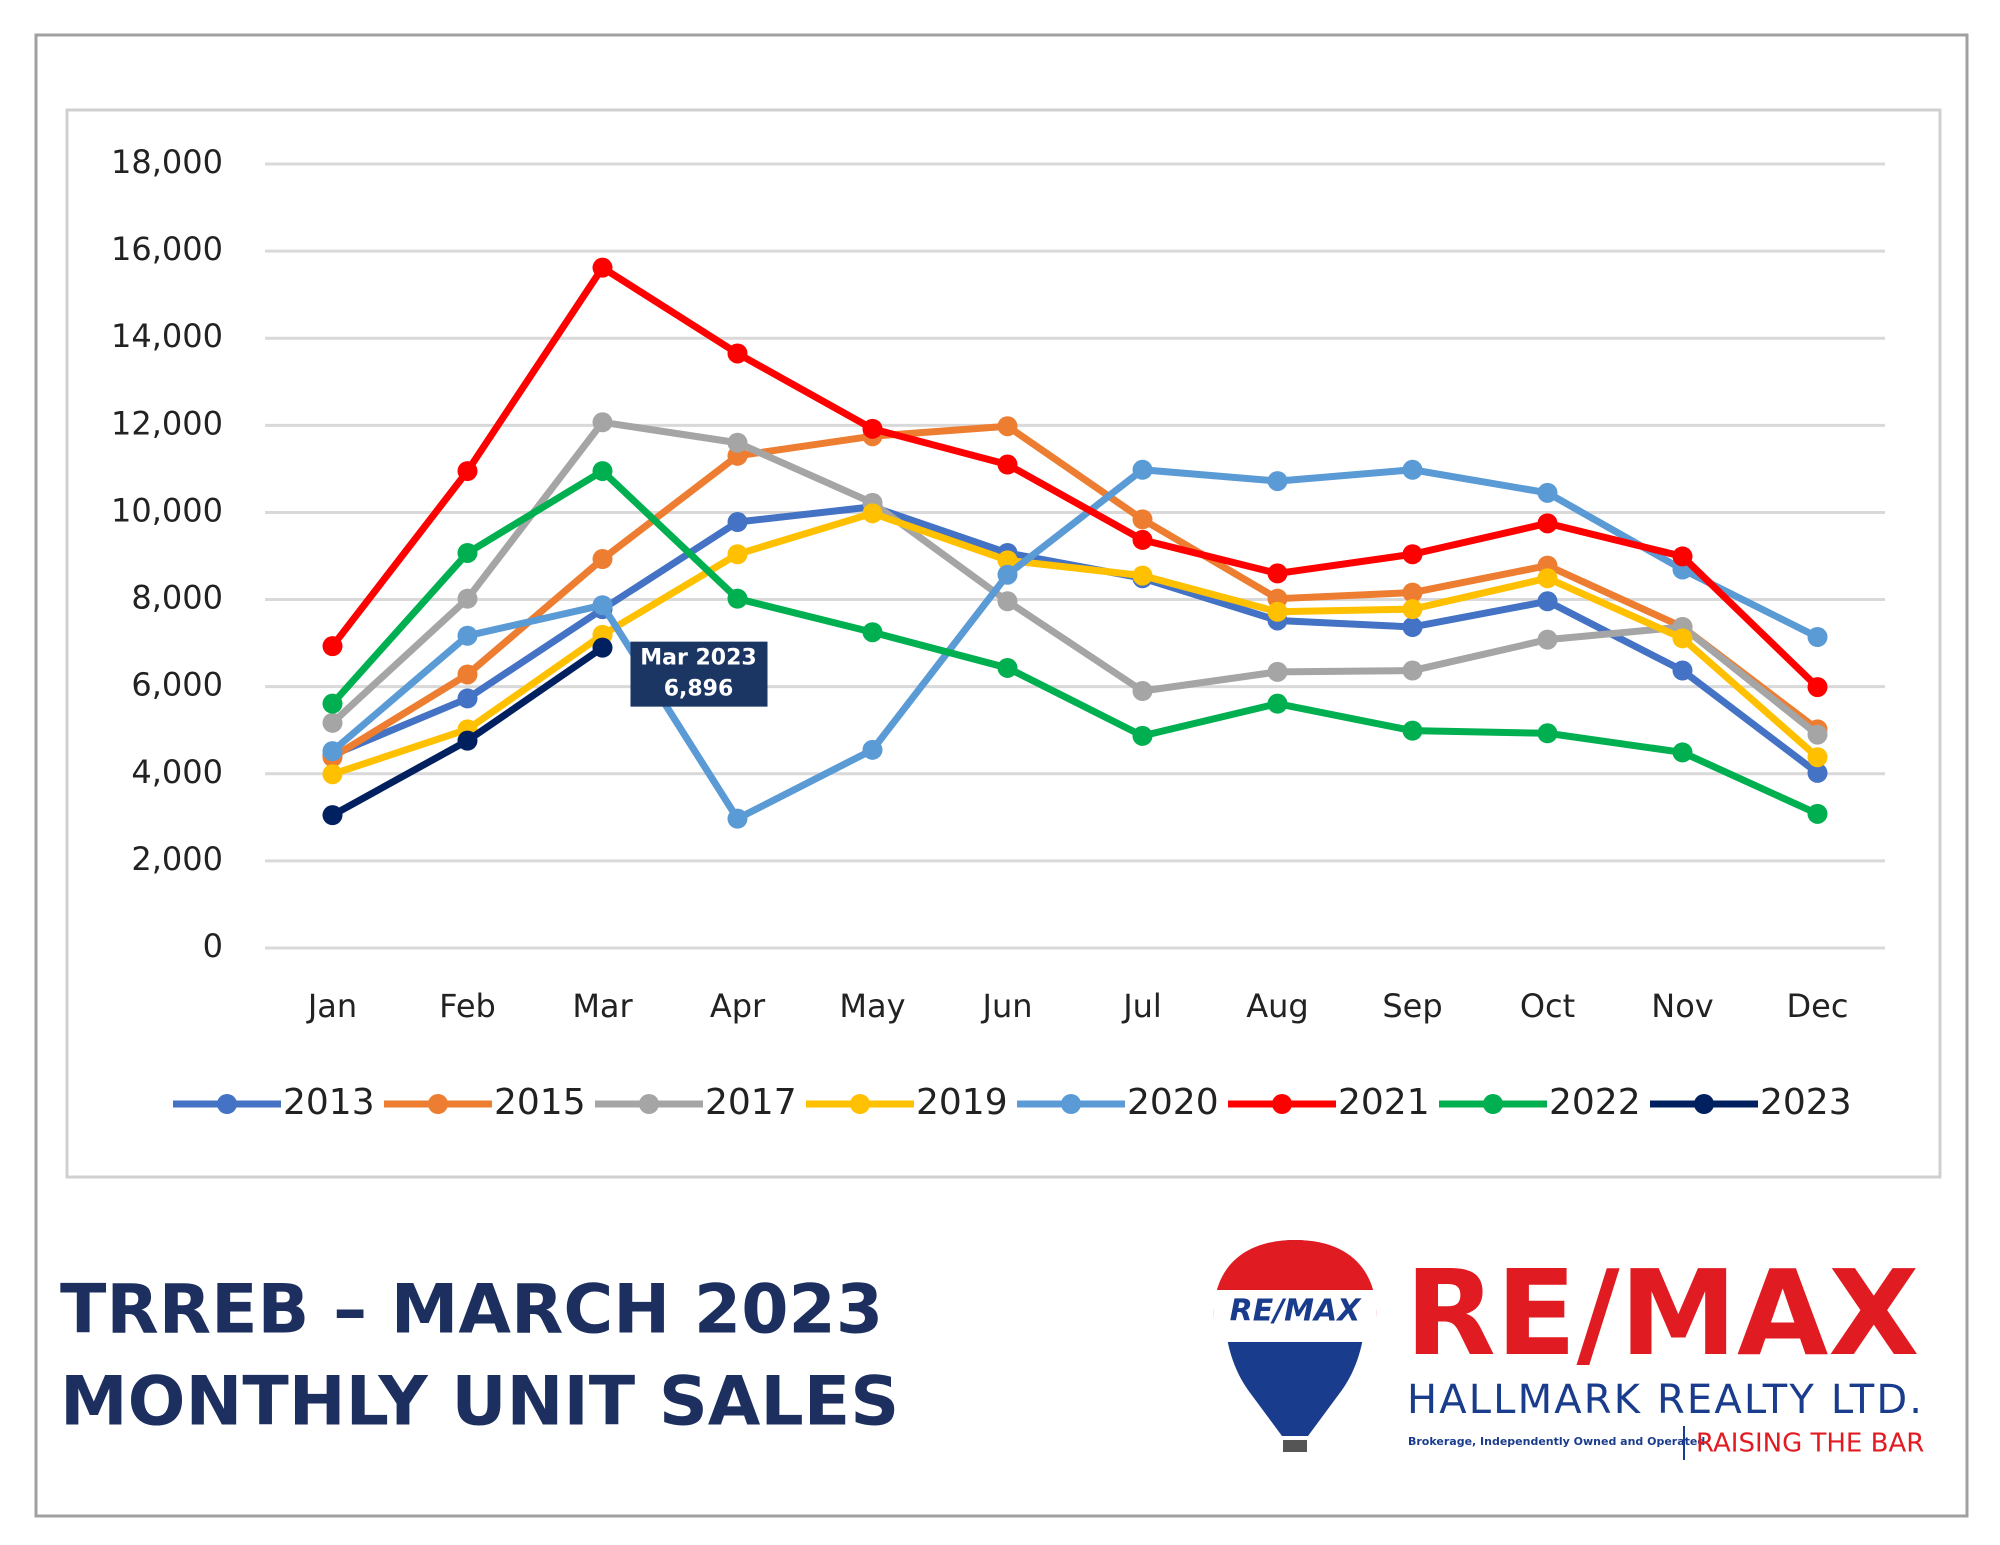  What do you see at coordinates (1277, 1006) in the screenshot?
I see `x-tick-label: Aug` at bounding box center [1277, 1006].